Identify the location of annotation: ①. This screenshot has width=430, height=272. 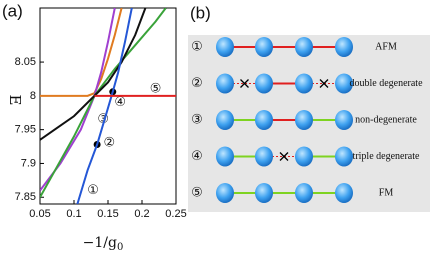
(93, 190).